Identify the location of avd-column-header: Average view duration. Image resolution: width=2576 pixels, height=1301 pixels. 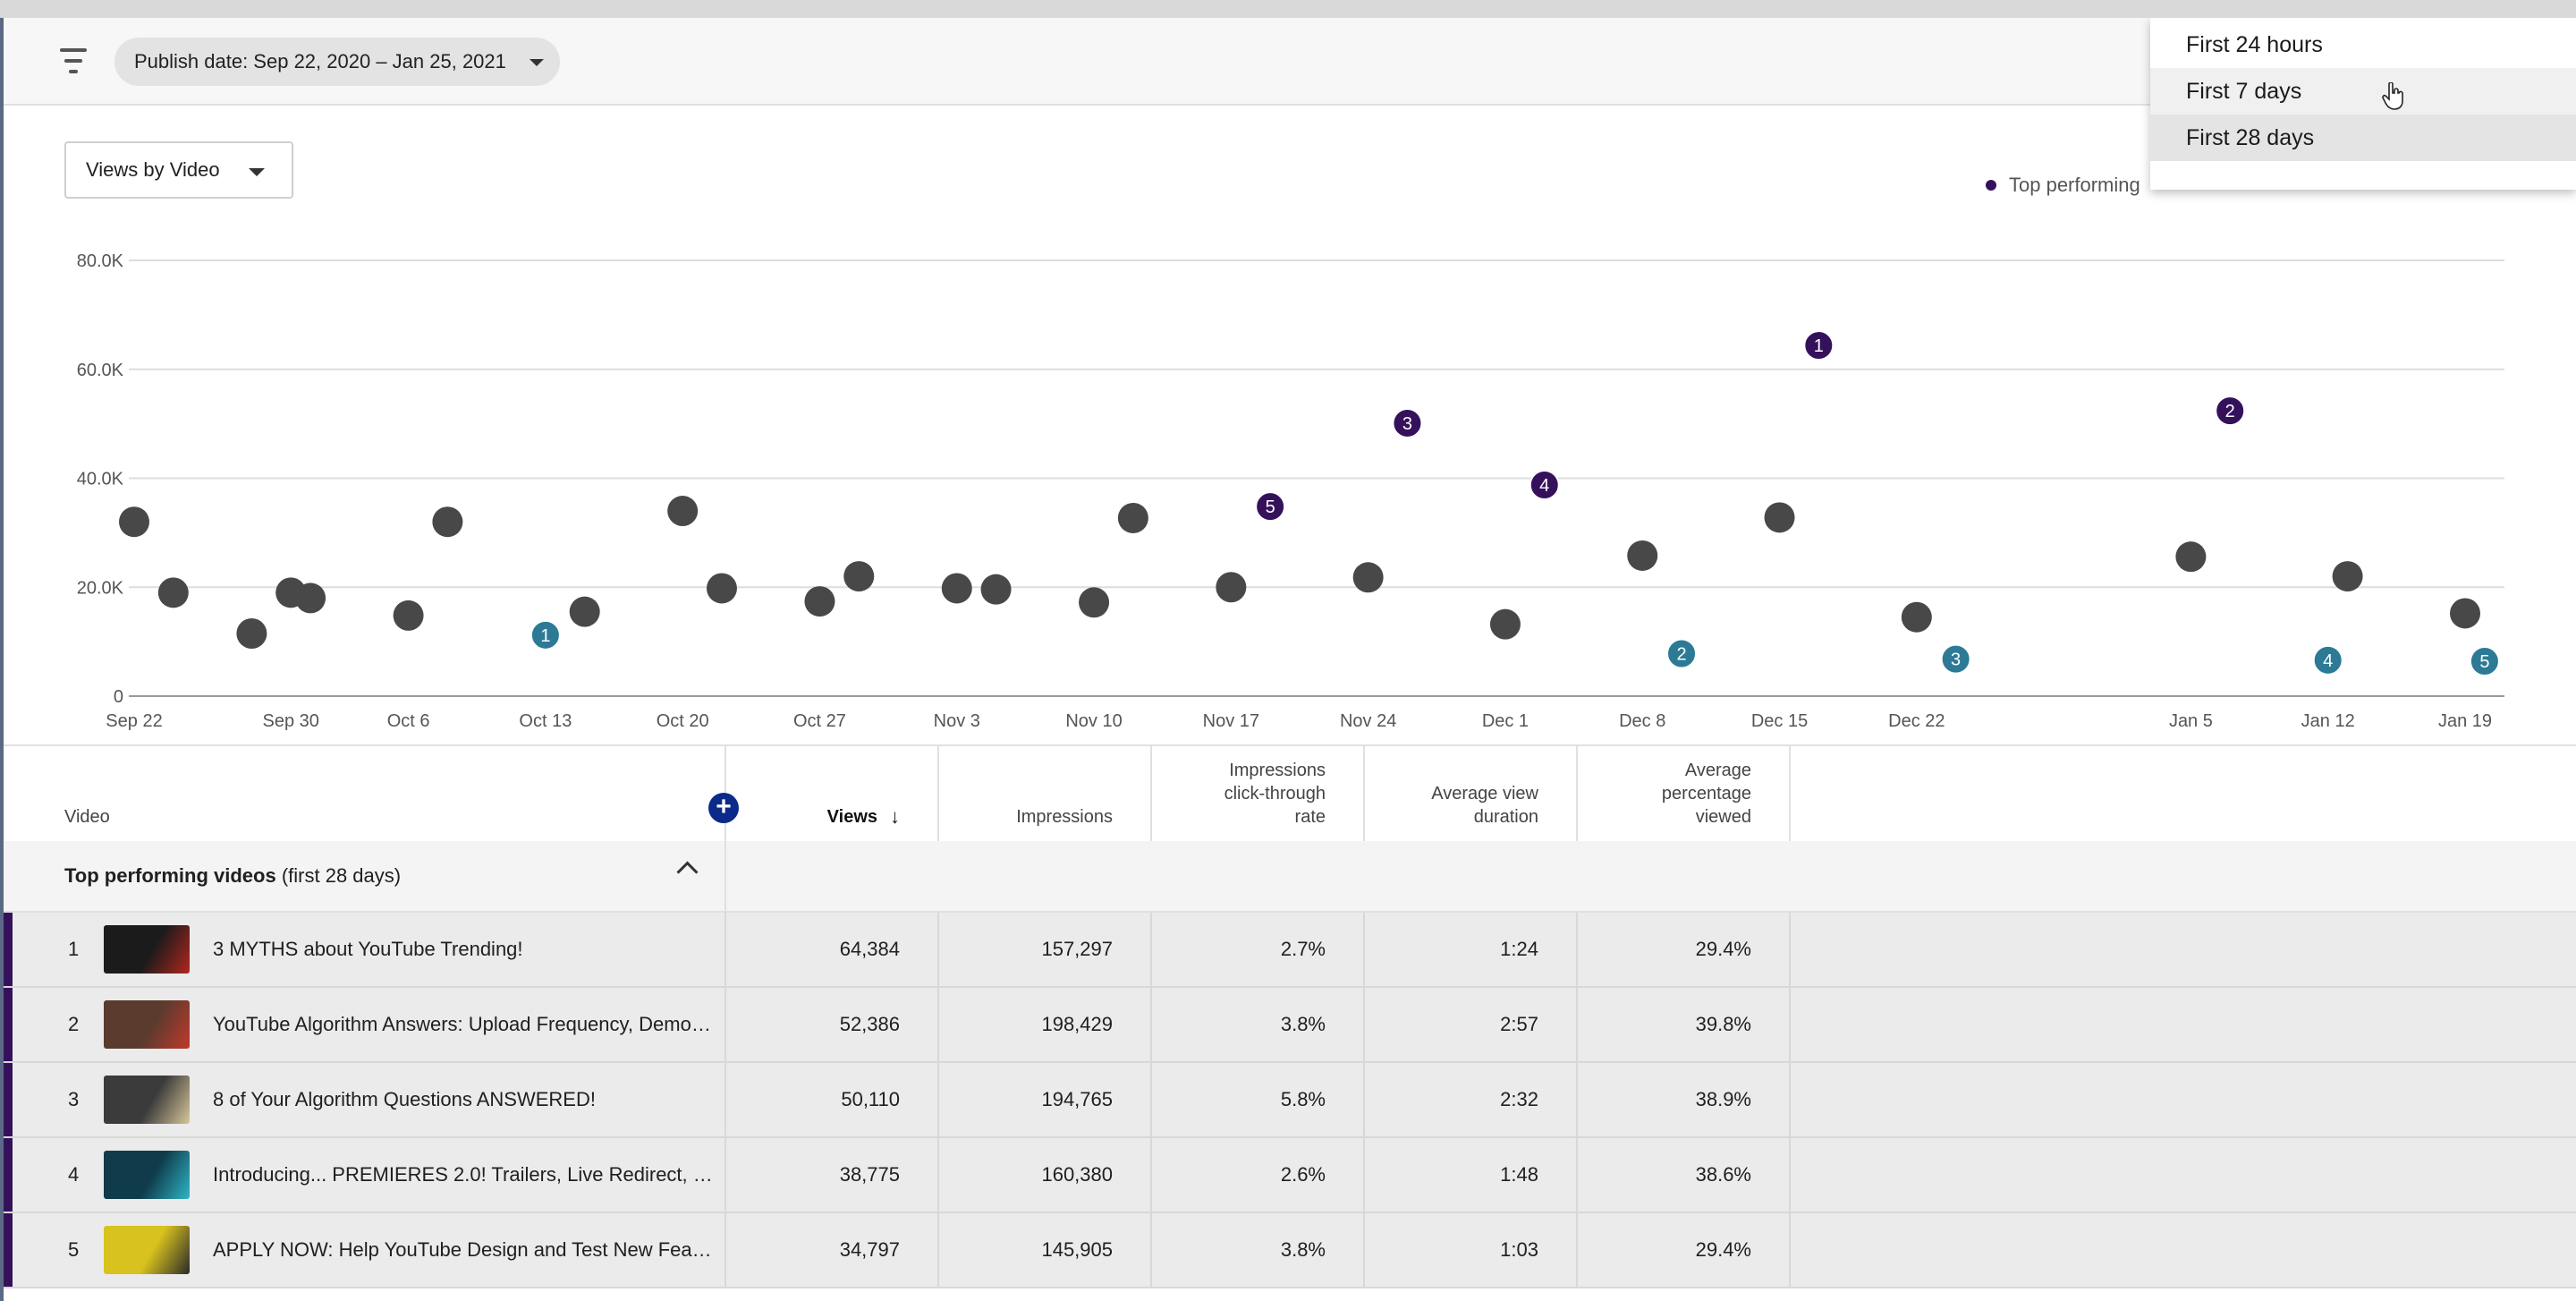
(1471, 793).